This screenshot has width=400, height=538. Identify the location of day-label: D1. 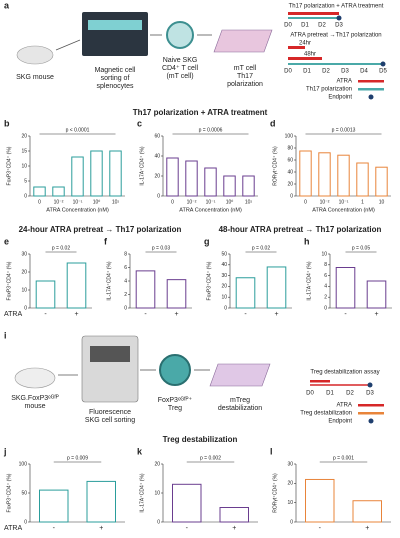
(307, 72).